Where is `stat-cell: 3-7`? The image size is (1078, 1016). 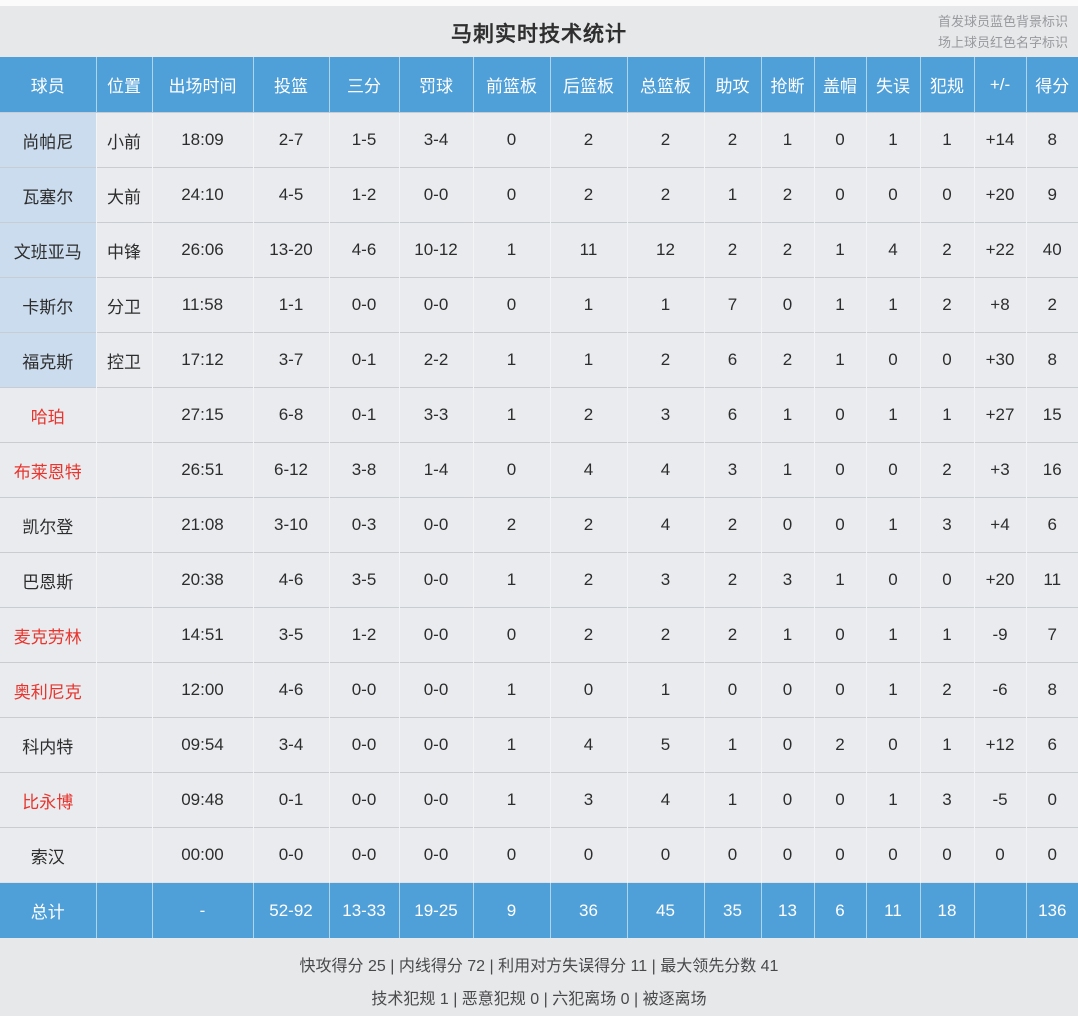 stat-cell: 3-7 is located at coordinates (290, 360).